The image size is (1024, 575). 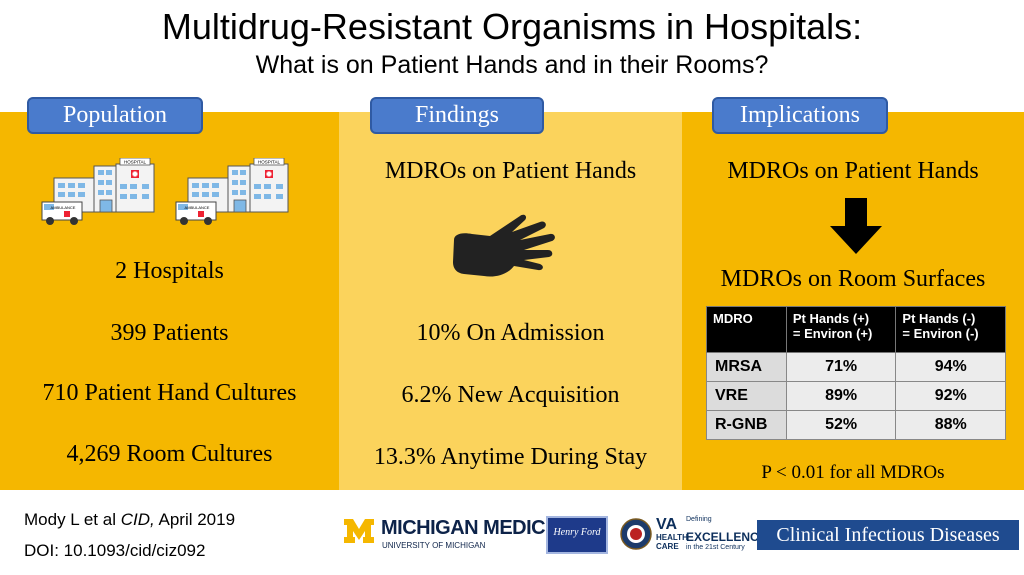 I want to click on tab-population: Population, so click(x=115, y=115).